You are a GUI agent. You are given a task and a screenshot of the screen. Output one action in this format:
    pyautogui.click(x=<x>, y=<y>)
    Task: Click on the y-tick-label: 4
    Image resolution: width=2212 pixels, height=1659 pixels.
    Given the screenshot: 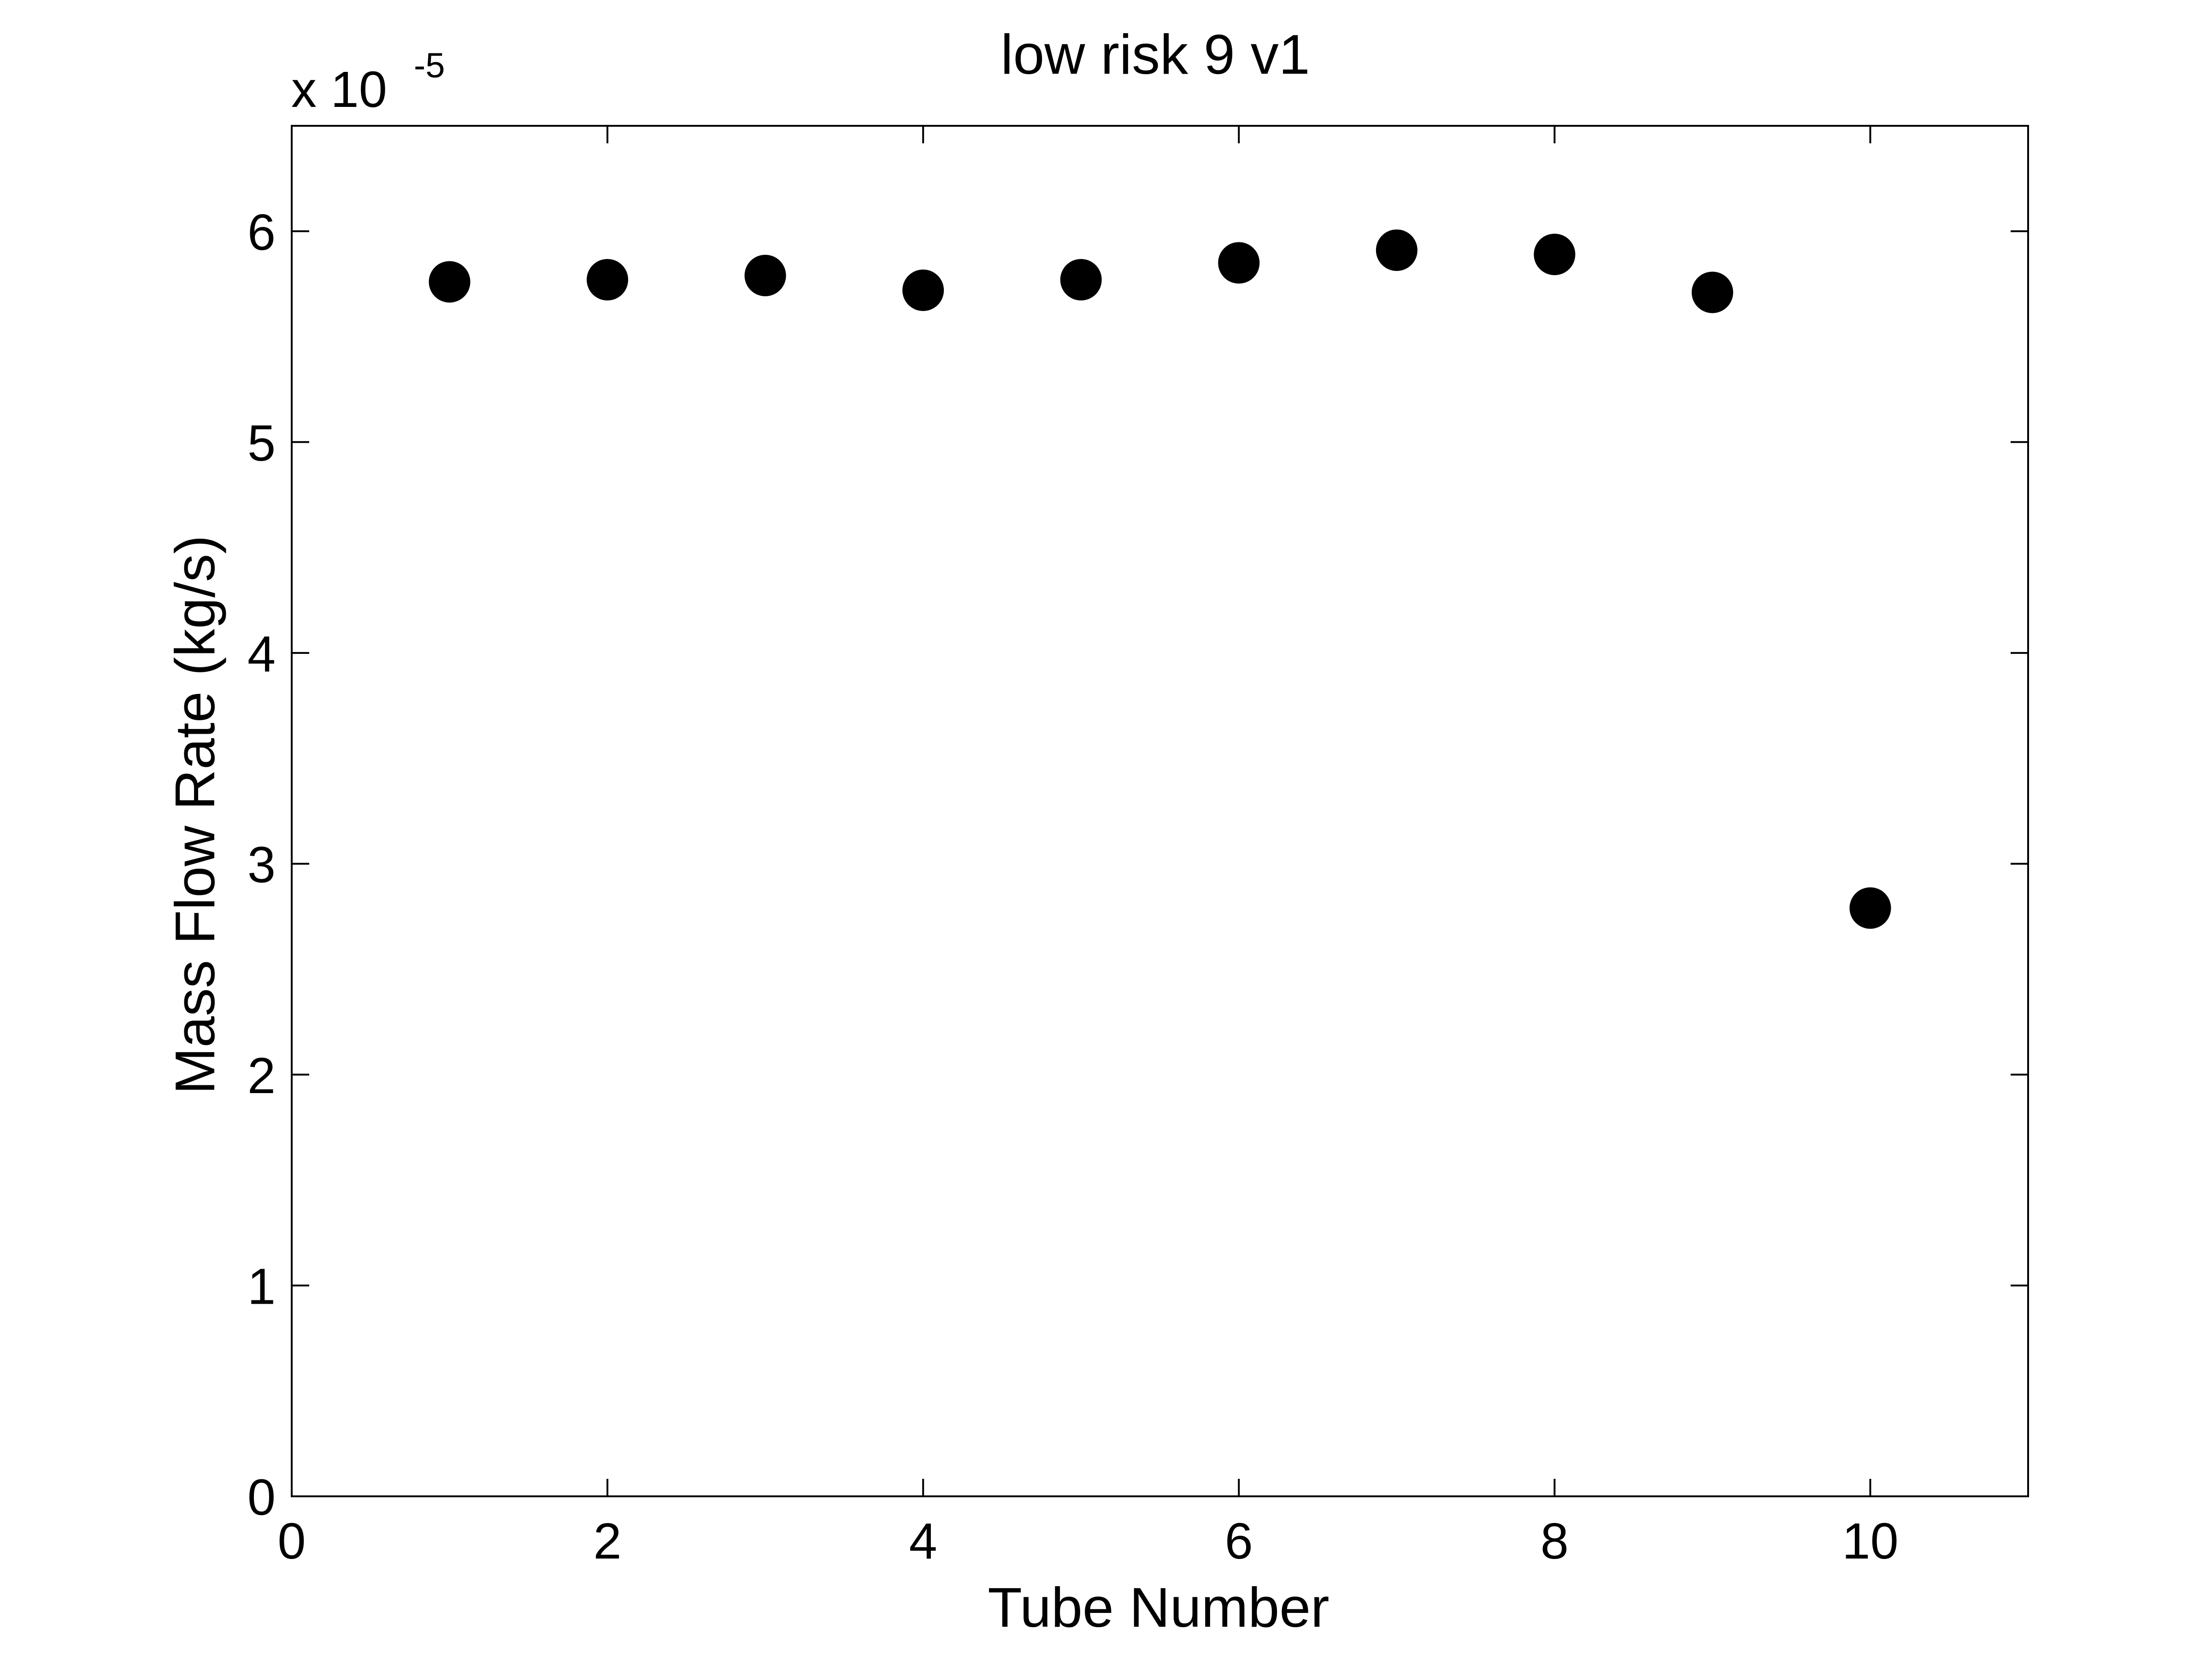 What is the action you would take?
    pyautogui.click(x=261, y=654)
    